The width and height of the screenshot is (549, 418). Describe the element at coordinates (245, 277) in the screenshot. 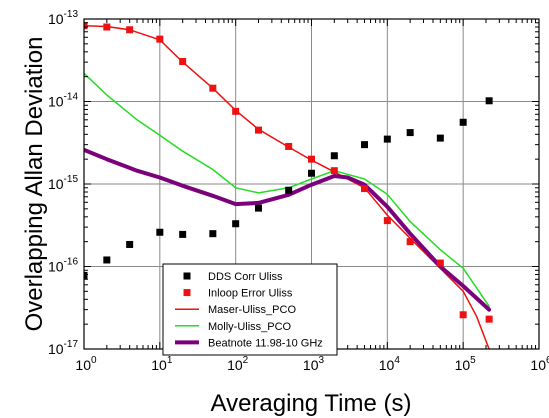

I see `legend-label: DDS Corr Uliss` at that location.